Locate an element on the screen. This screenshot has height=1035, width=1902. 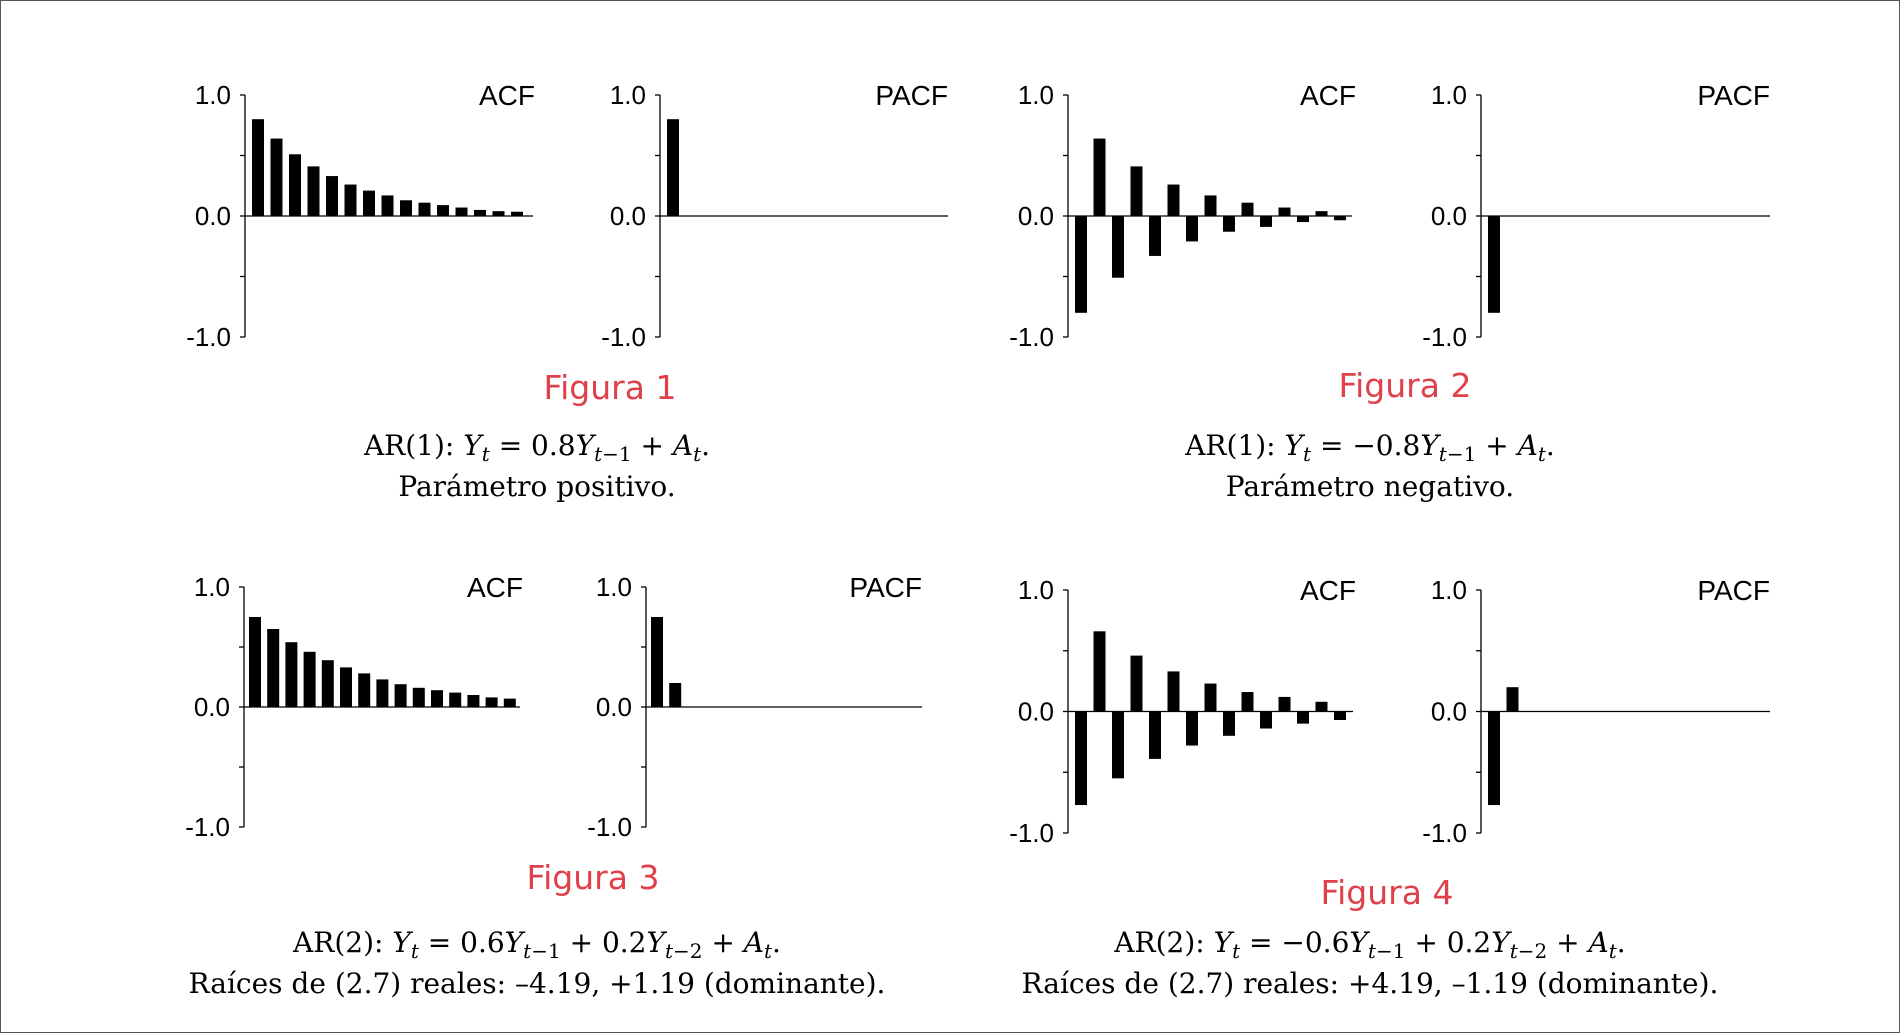
fig1-pacf-tick-label: 0.0 is located at coordinates (628, 216).